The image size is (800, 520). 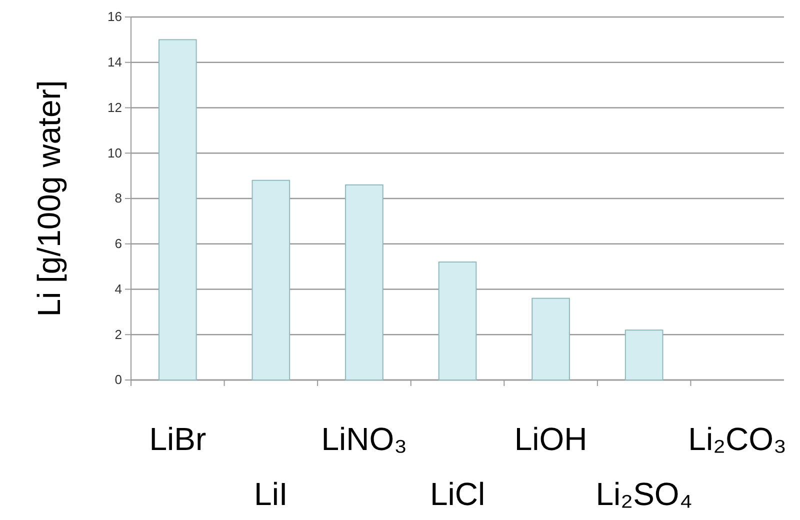 I want to click on y-tick-label: 12, so click(x=115, y=107).